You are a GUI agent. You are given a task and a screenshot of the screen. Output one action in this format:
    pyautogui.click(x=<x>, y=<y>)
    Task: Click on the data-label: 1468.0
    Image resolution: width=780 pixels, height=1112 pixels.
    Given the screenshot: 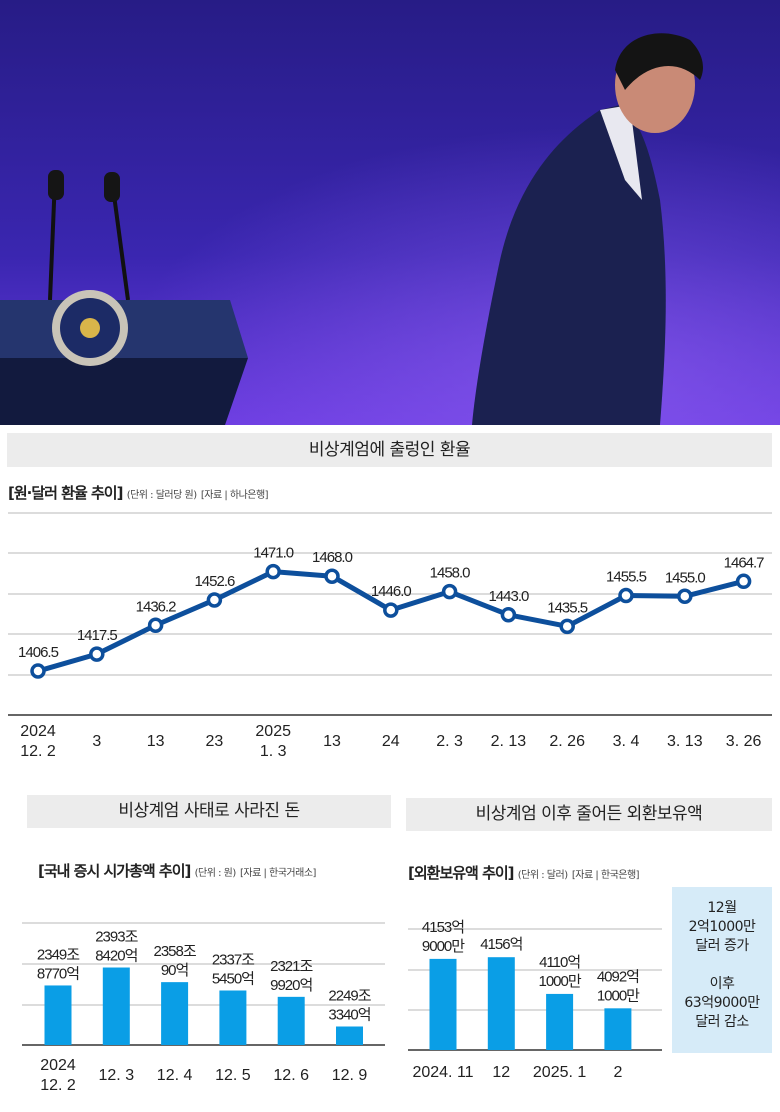 What is the action you would take?
    pyautogui.click(x=332, y=557)
    